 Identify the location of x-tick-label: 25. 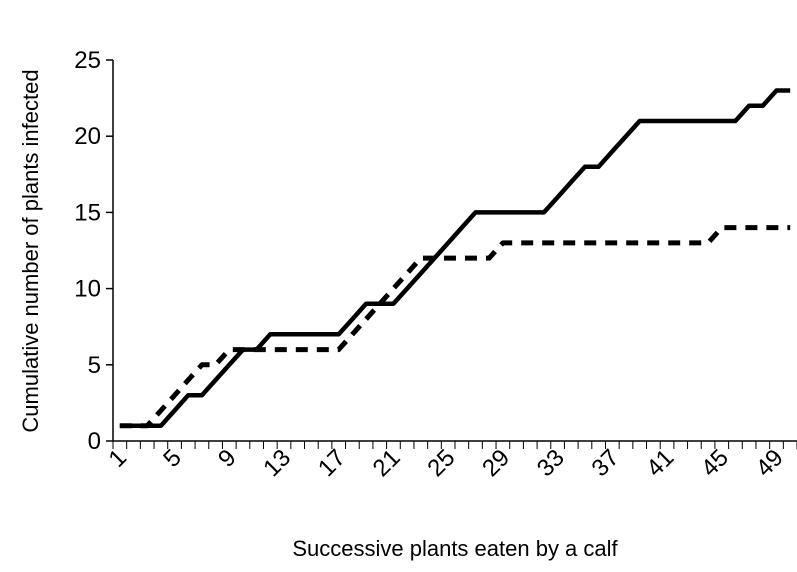
(441, 463).